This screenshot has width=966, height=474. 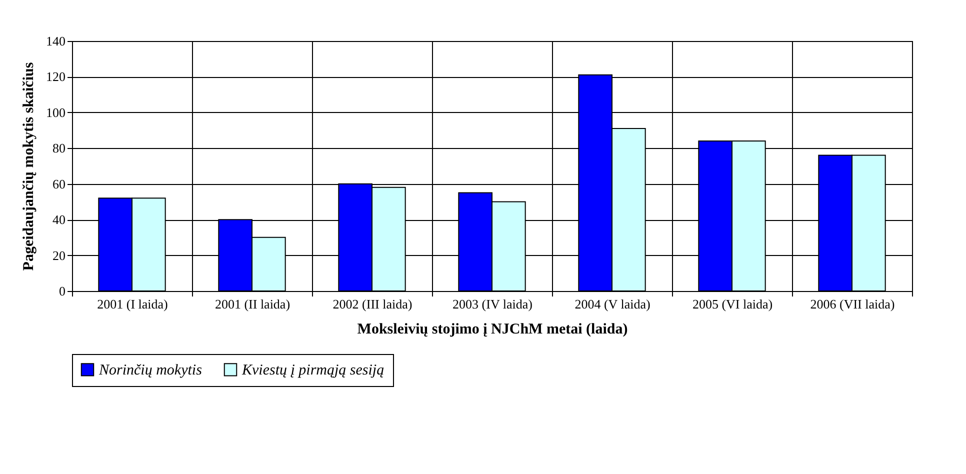 I want to click on x-tick-label: 2004 (V laida), so click(x=612, y=304).